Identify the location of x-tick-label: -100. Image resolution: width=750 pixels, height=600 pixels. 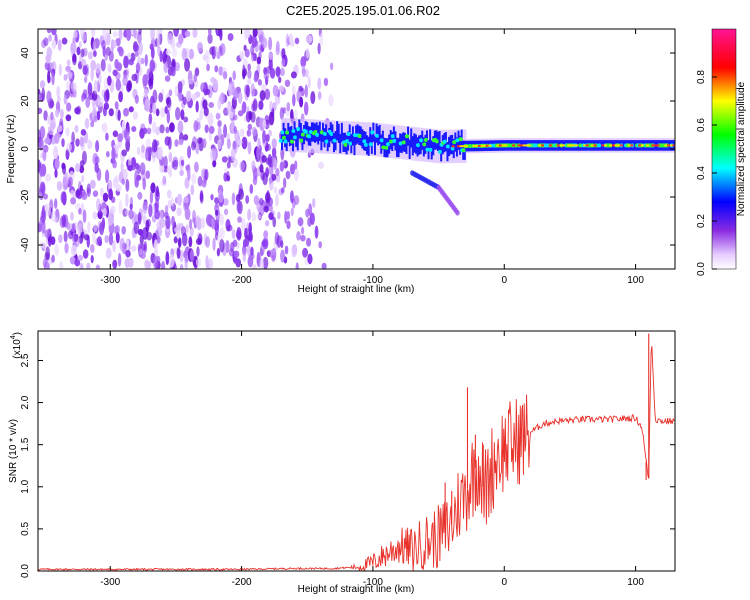
(373, 582).